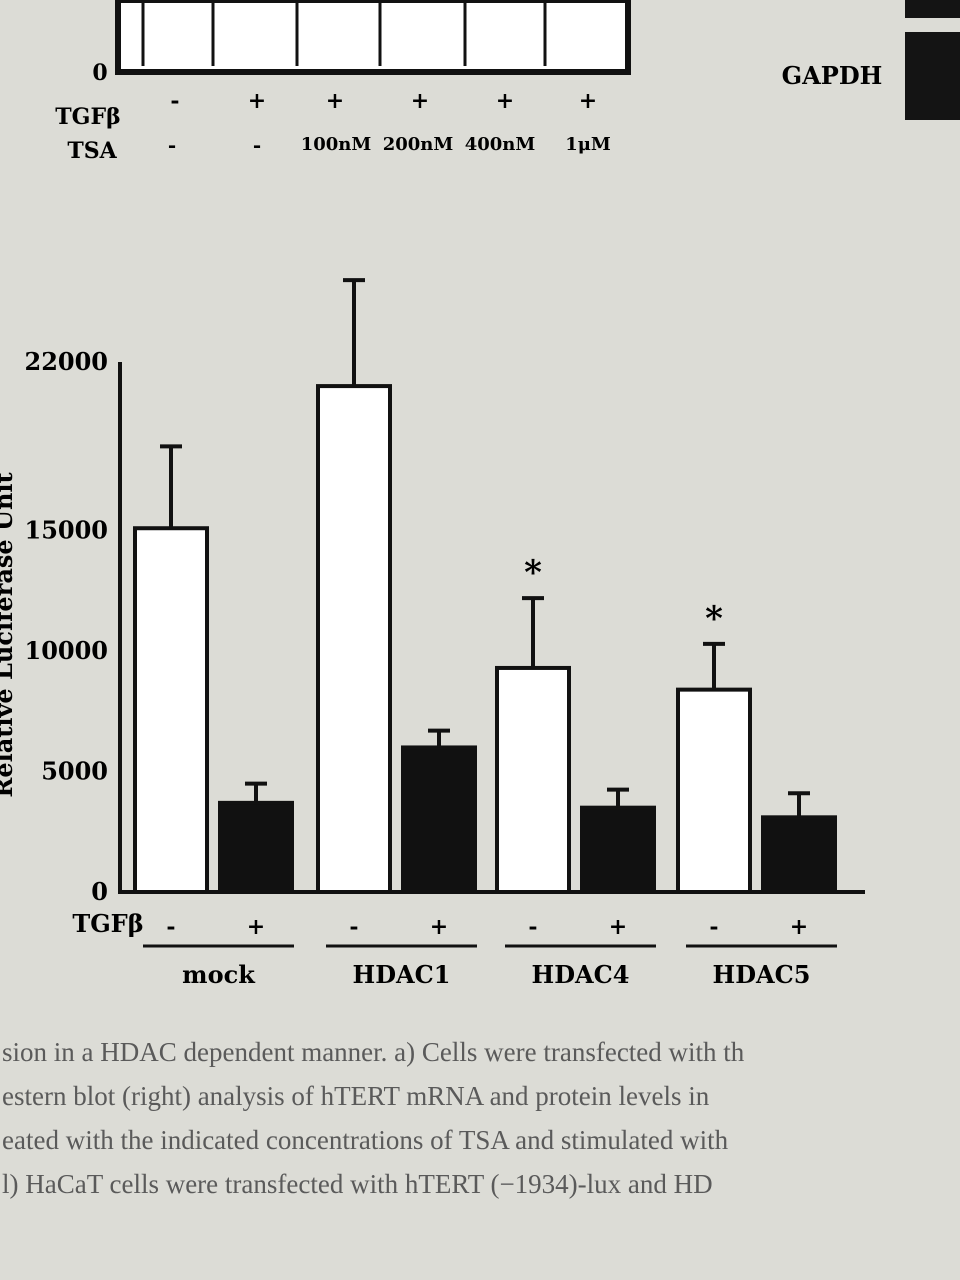 The image size is (960, 1280). I want to click on tsa-row-label: TSA, so click(92, 151).